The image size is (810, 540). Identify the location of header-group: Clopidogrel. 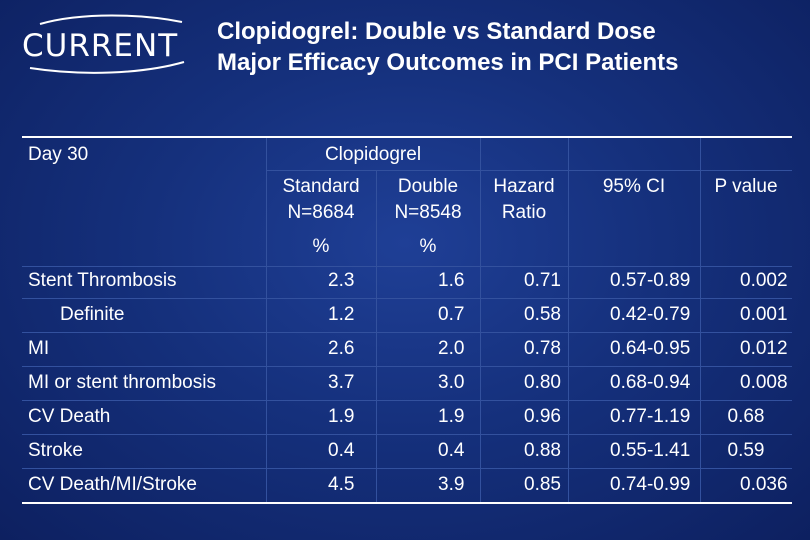
(373, 154).